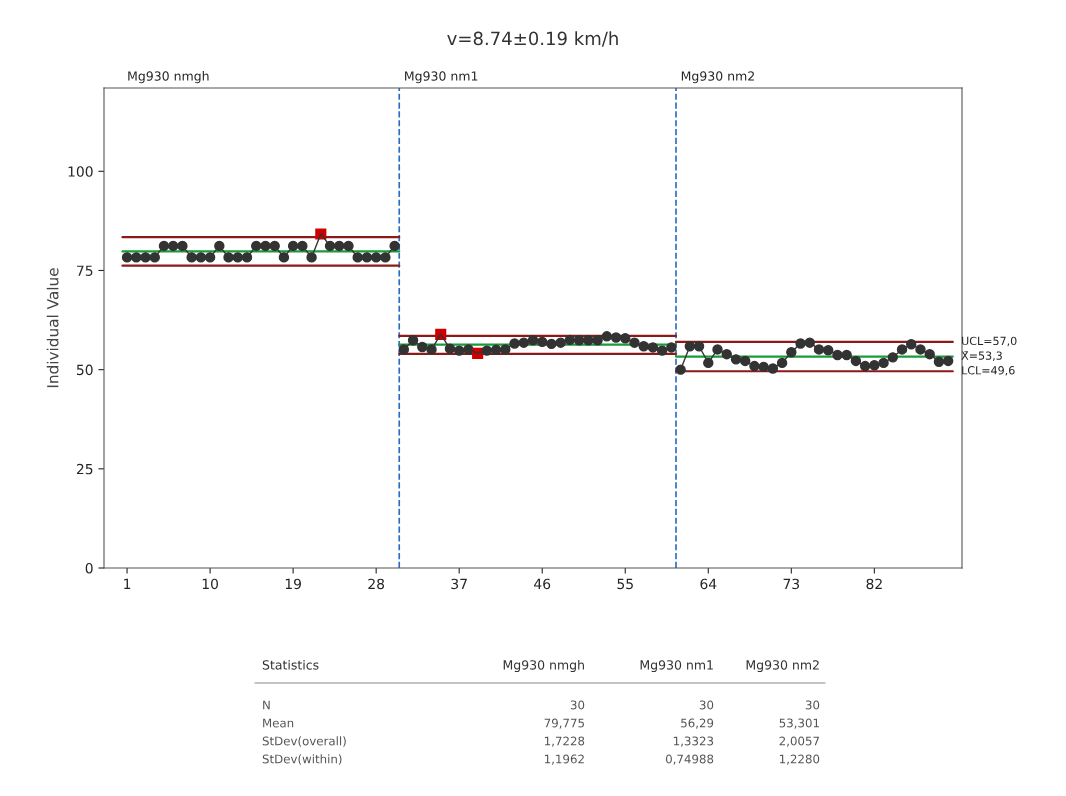  I want to click on x-tick-label: 19, so click(293, 584).